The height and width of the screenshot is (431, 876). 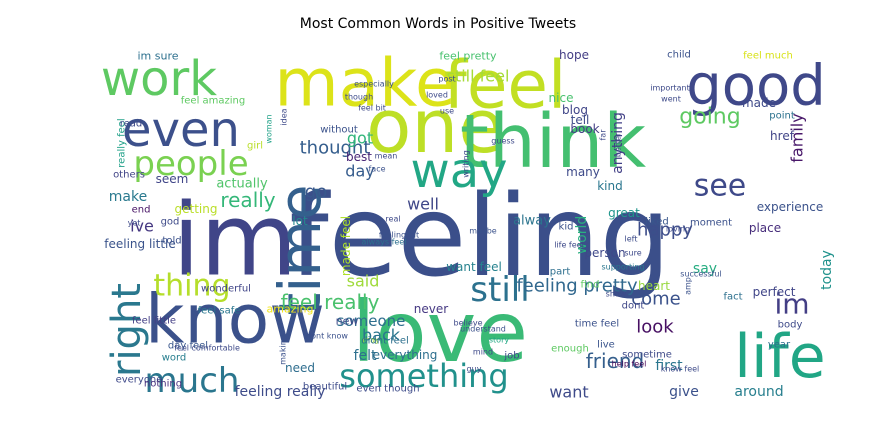 What do you see at coordinates (242, 184) in the screenshot?
I see `word-actually: actually` at bounding box center [242, 184].